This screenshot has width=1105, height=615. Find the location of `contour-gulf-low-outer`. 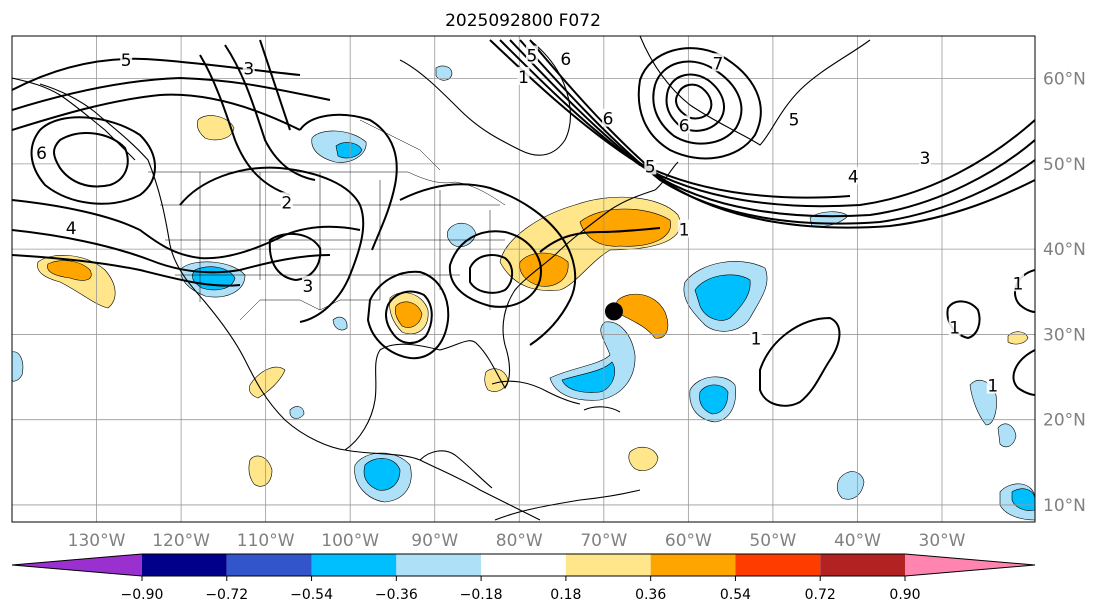

contour-gulf-low-outer is located at coordinates (408, 315).